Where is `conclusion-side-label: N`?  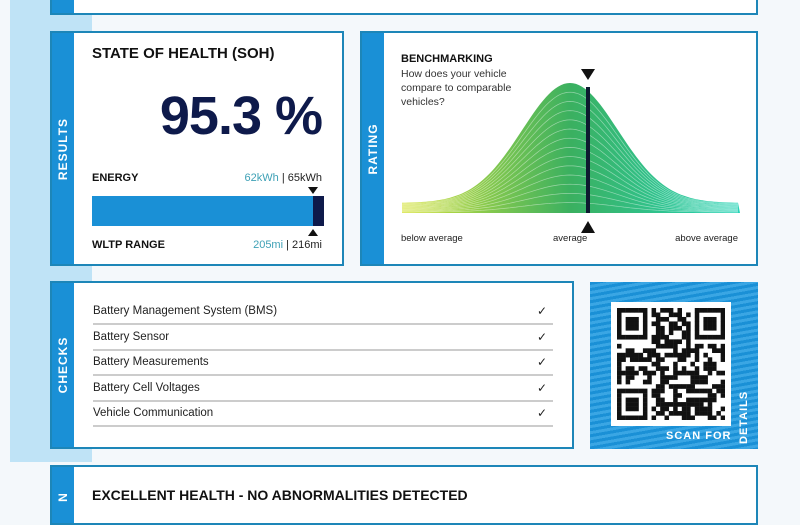 conclusion-side-label: N is located at coordinates (63, 497).